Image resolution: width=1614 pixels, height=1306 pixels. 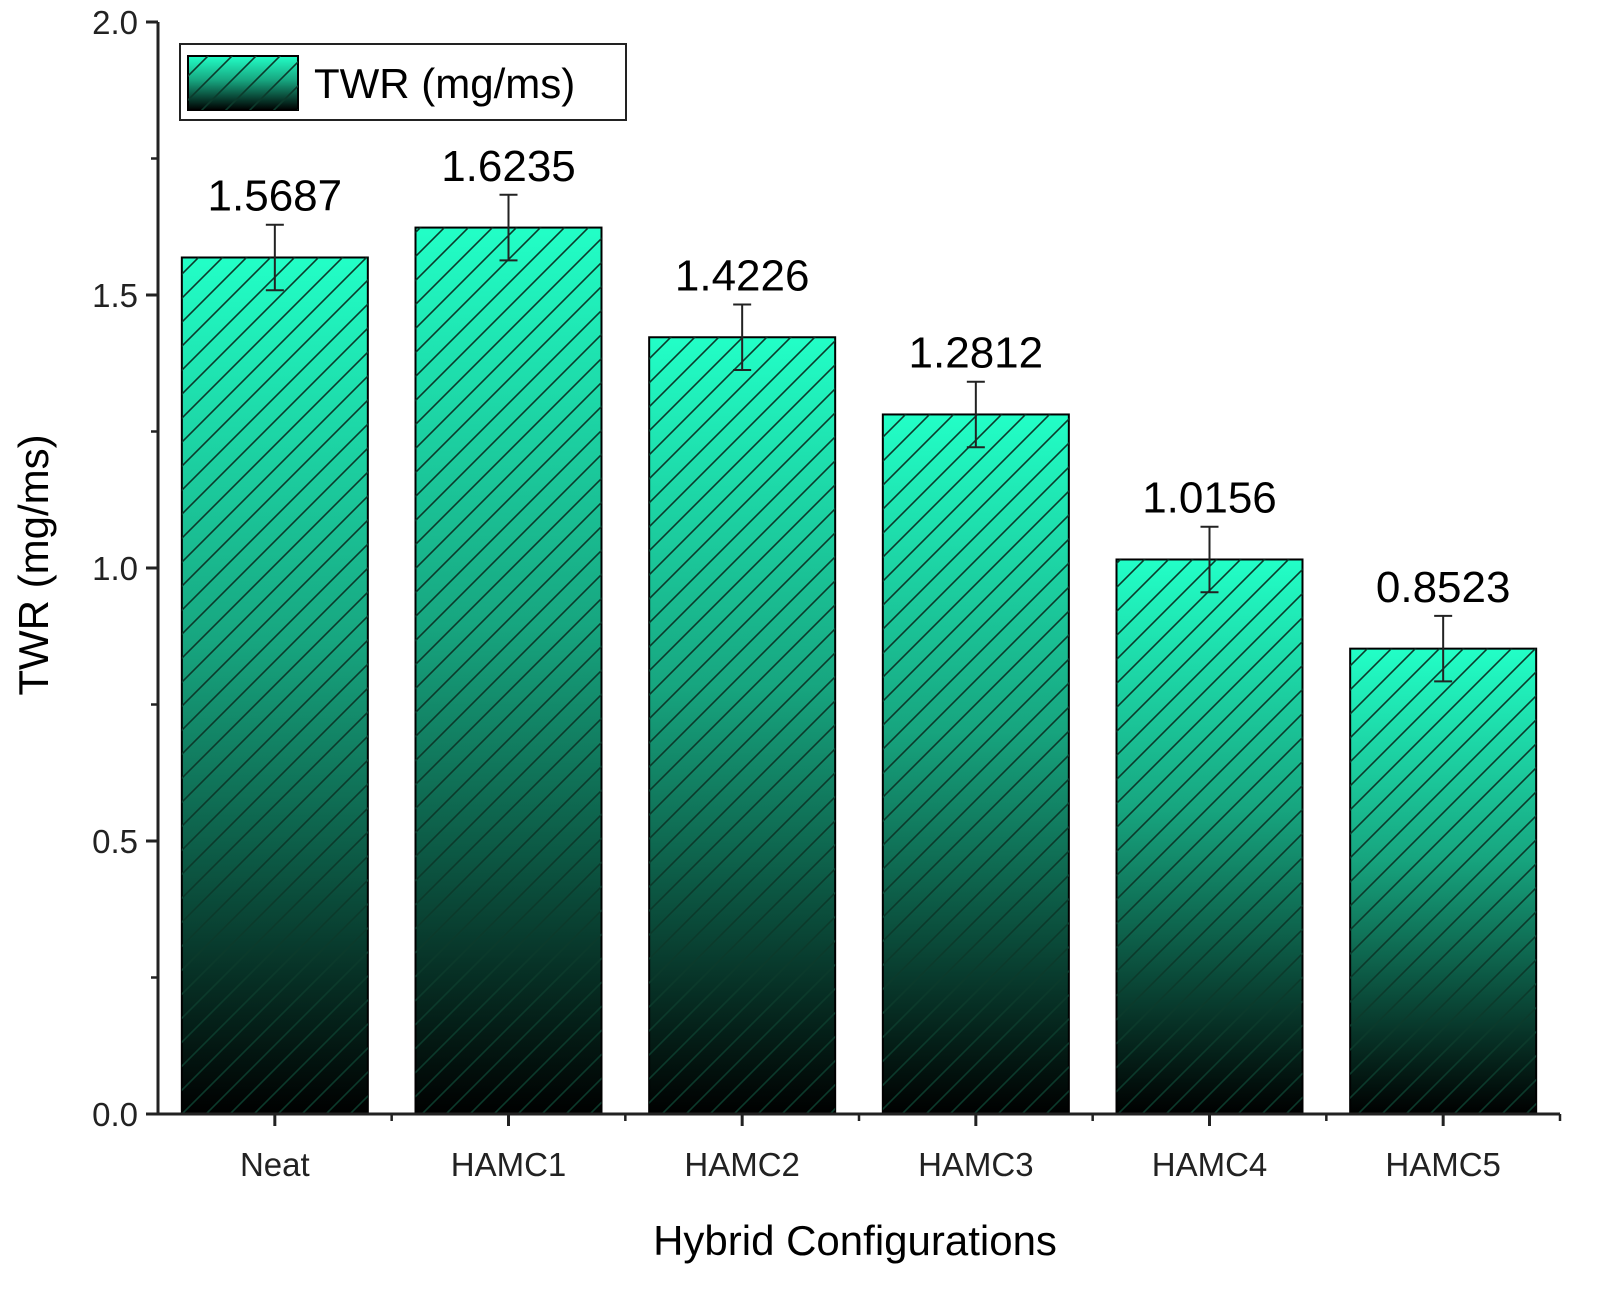 What do you see at coordinates (33, 564) in the screenshot?
I see `y-axis-title: TWR (mg/ms)` at bounding box center [33, 564].